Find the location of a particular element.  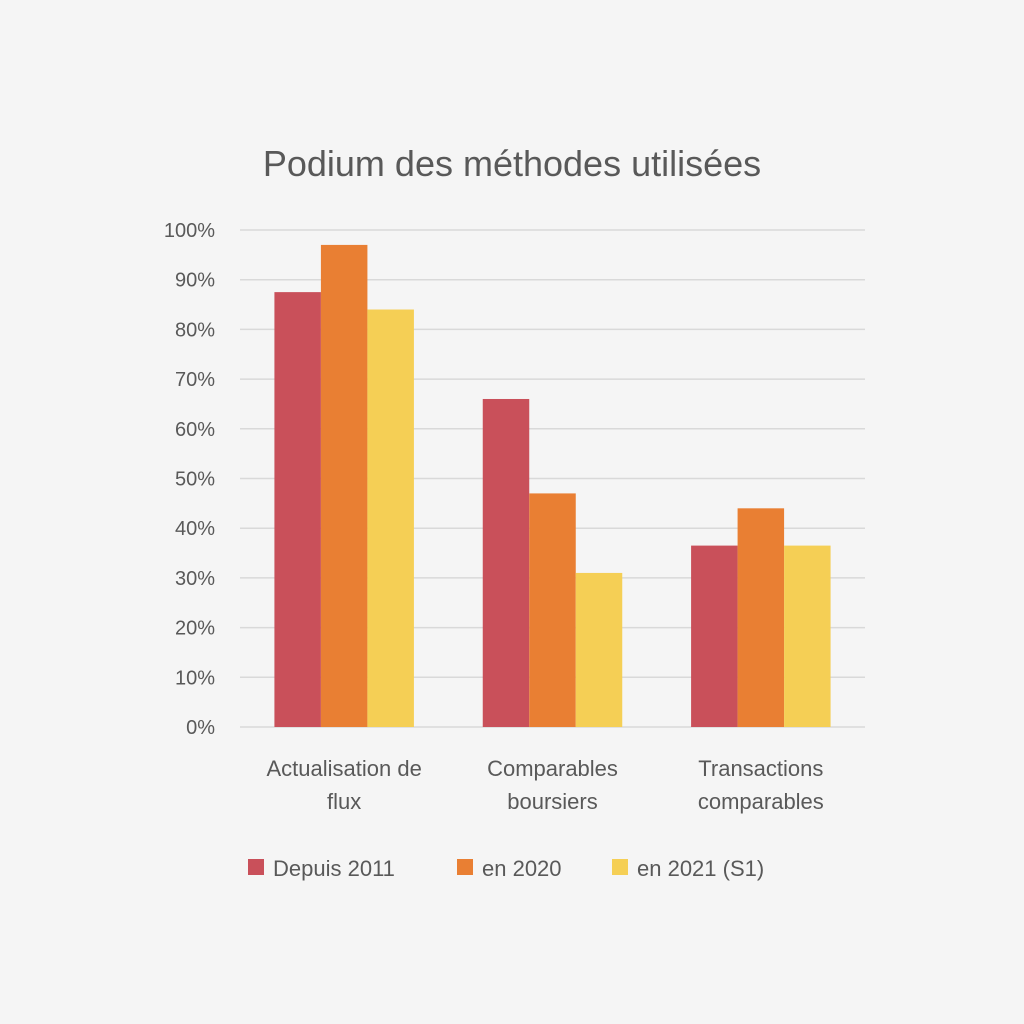

y-tick-label: 90% is located at coordinates (195, 281).